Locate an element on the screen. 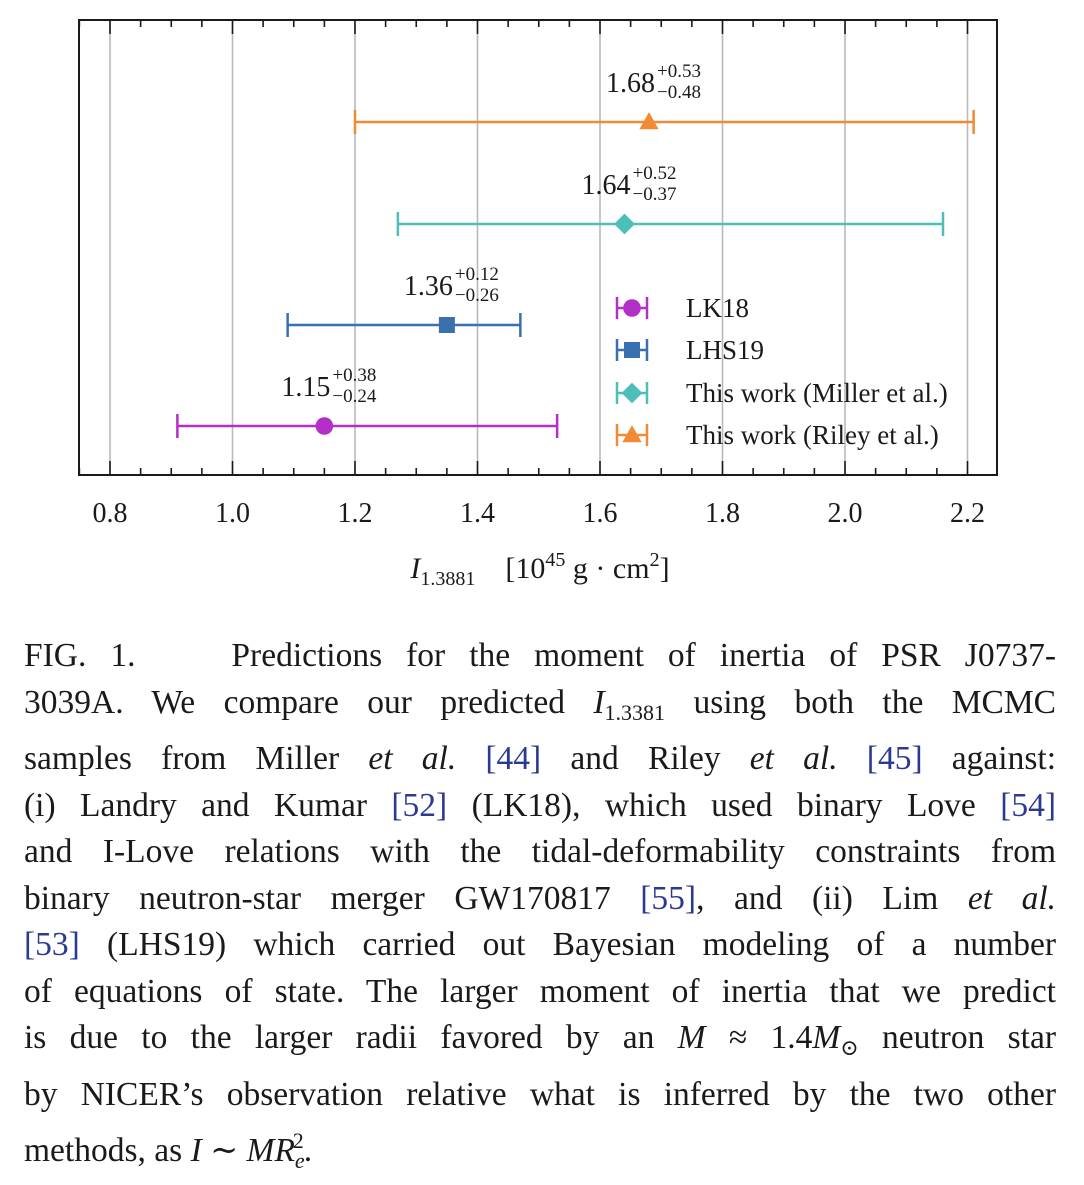 The height and width of the screenshot is (1185, 1084). caption-line-11: methods, as I ∼ MRe2. is located at coordinates (540, 1151).